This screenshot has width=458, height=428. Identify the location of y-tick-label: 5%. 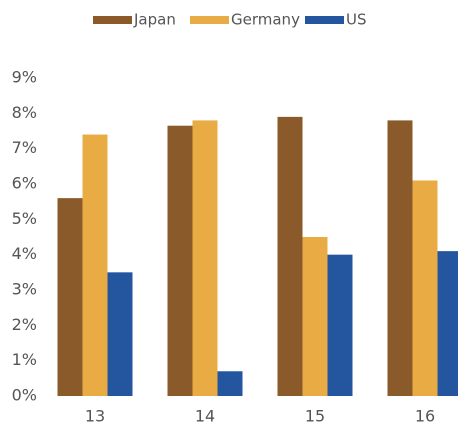
(24, 218).